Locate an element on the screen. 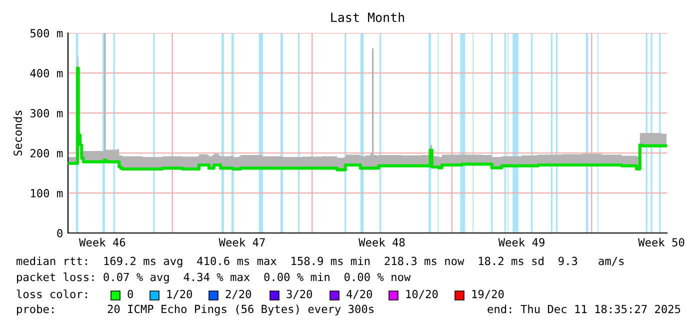 This screenshot has height=321, width=697. text: probe: is located at coordinates (35, 310).